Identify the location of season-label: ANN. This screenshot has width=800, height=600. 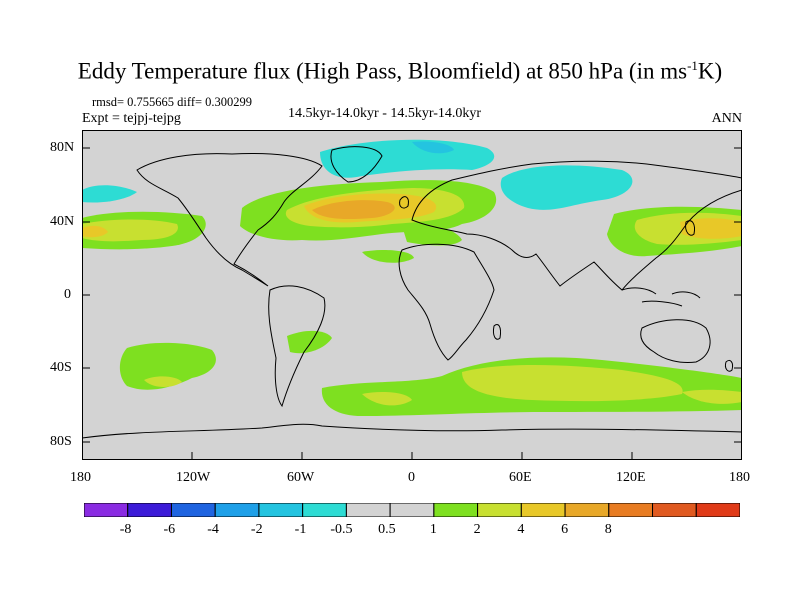
(726, 118).